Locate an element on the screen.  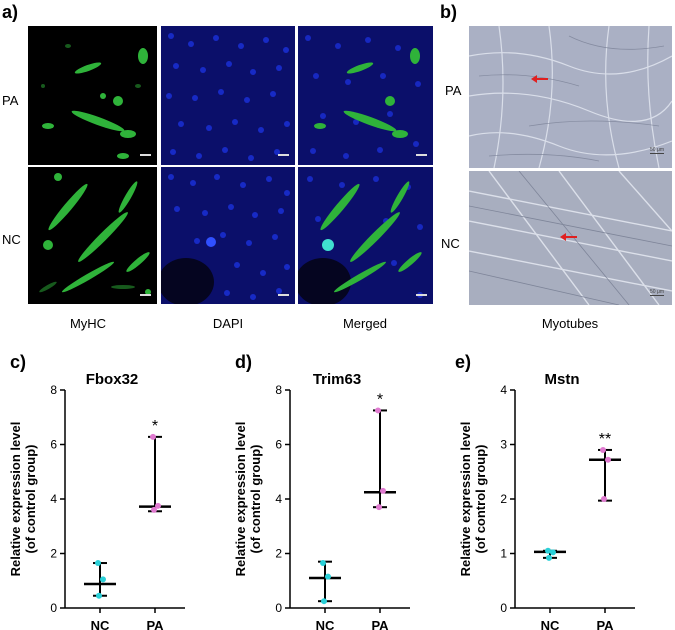
panel-e-letter: e) is located at coordinates (463, 362).